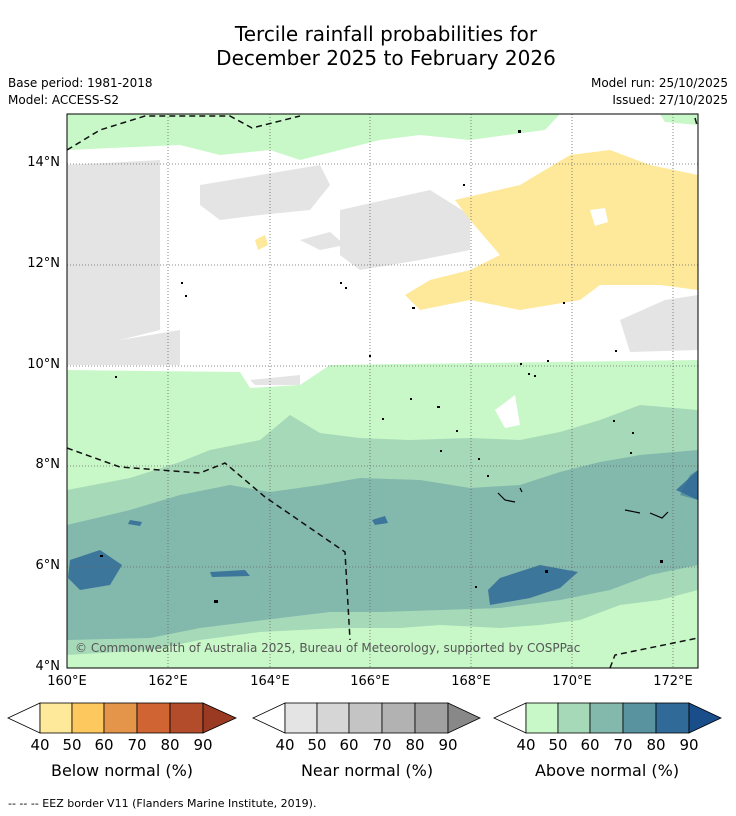  Describe the element at coordinates (659, 83) in the screenshot. I see `model-run: Model run: 25/10/2025` at that location.